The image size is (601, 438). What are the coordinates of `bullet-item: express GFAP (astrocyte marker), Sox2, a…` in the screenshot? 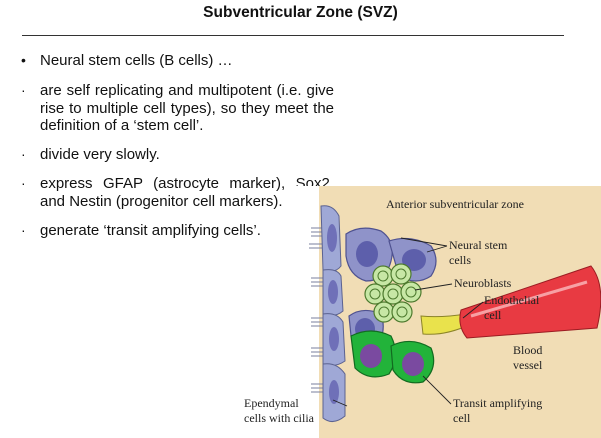 It's located at (187, 192).